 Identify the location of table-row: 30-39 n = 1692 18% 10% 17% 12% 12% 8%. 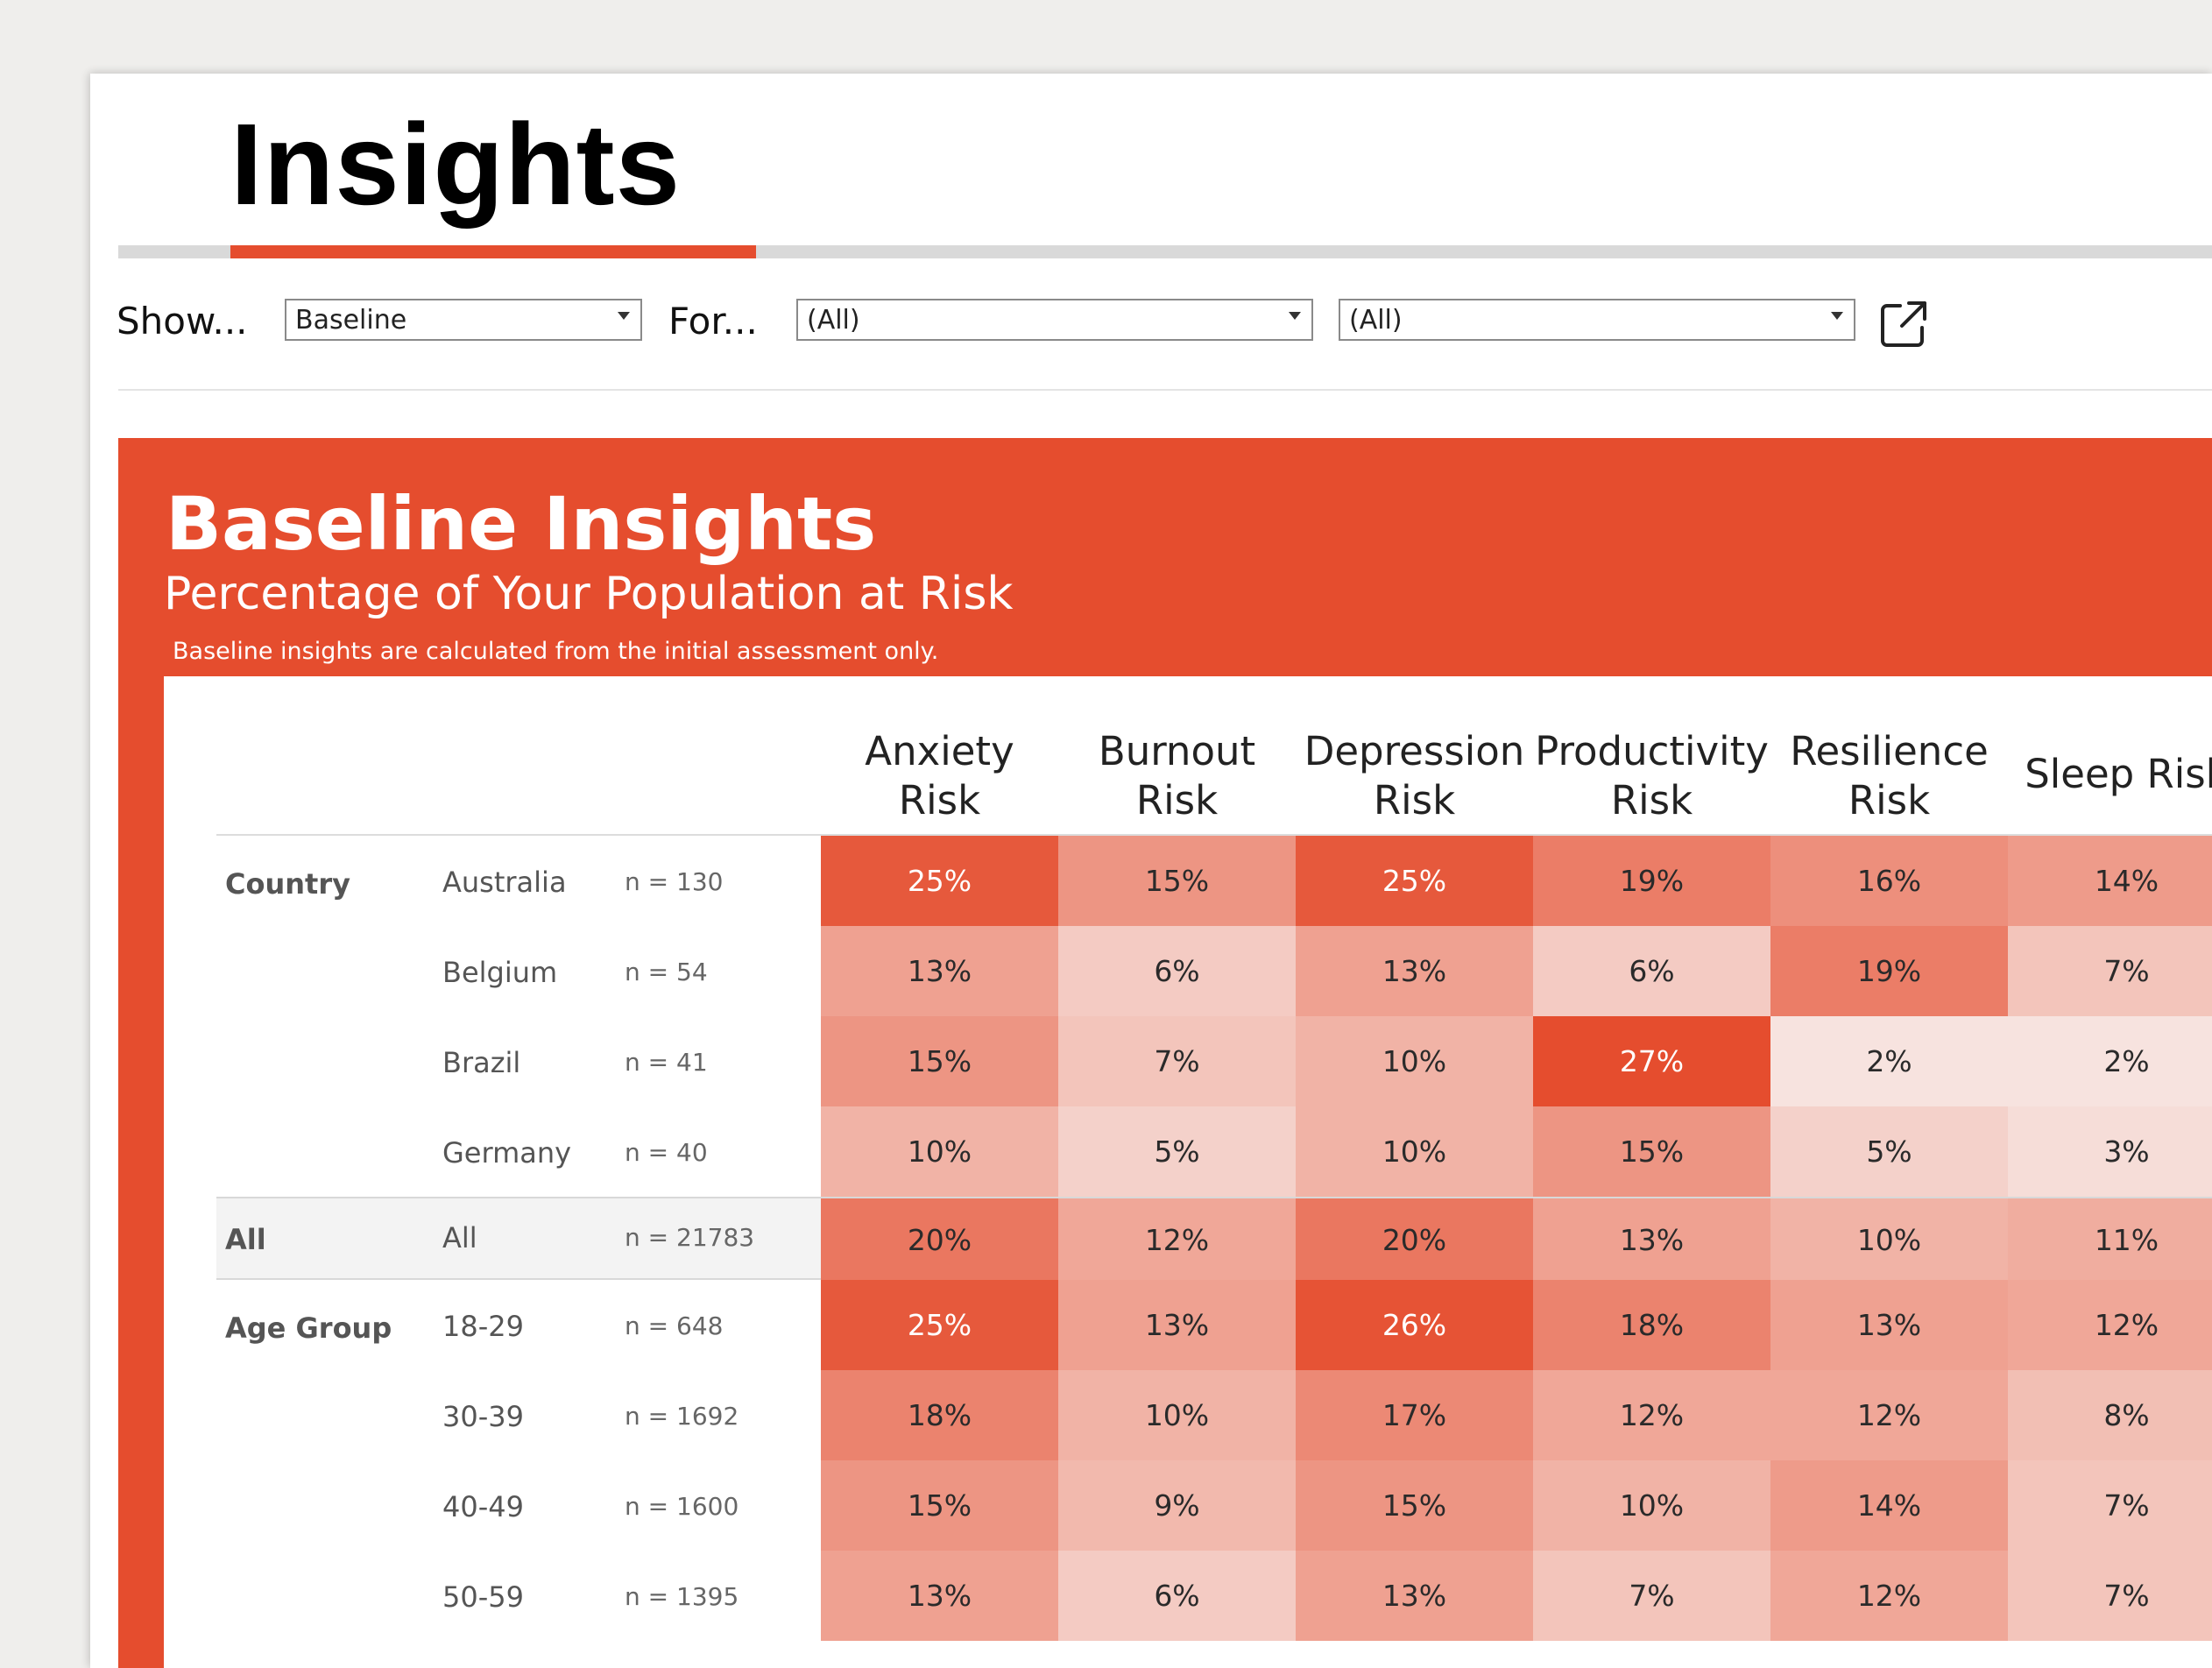
(1214, 1415).